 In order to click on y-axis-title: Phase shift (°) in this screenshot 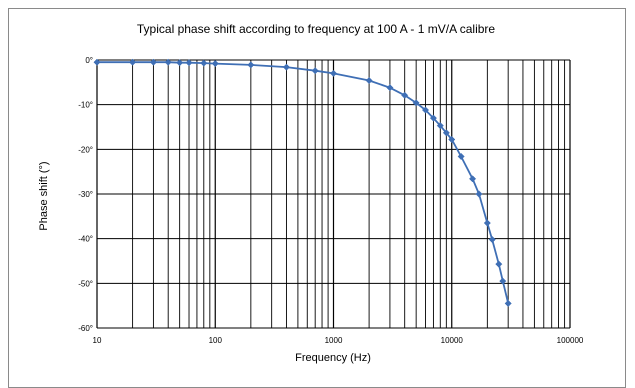, I will do `click(44, 195)`.